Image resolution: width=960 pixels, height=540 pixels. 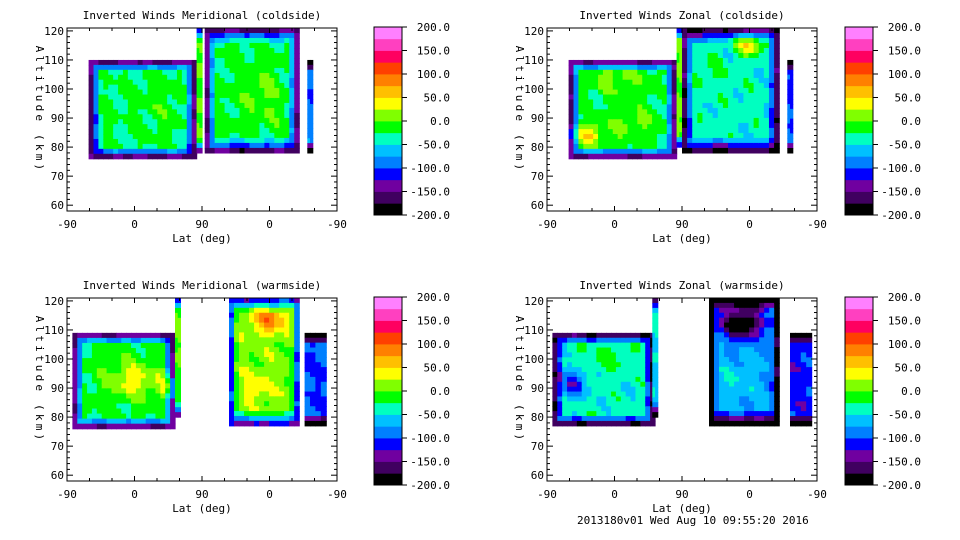 I want to click on y-axis-label: Altitude (km), so click(x=39, y=380).